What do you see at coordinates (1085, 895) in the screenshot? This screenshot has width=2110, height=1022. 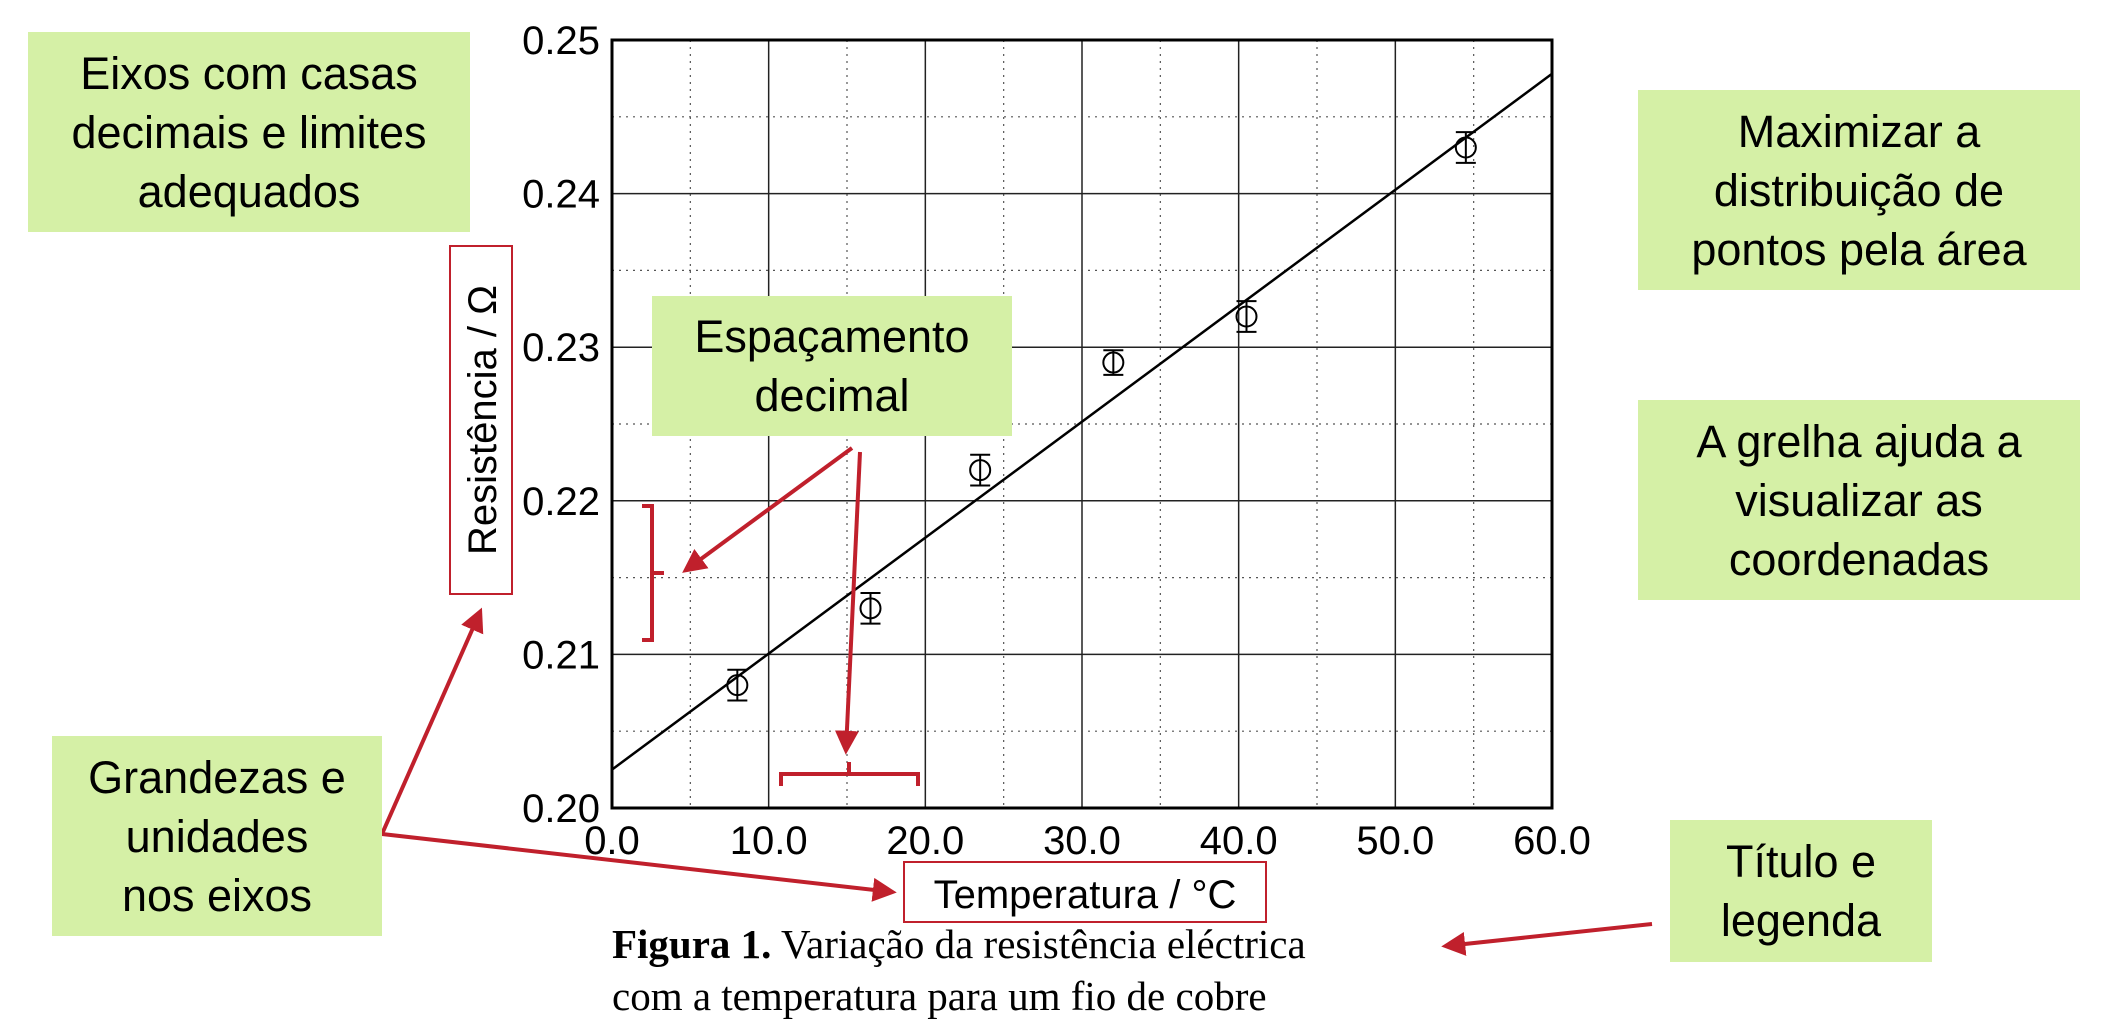 I see `x-axis-label: Temperatura / °C` at bounding box center [1085, 895].